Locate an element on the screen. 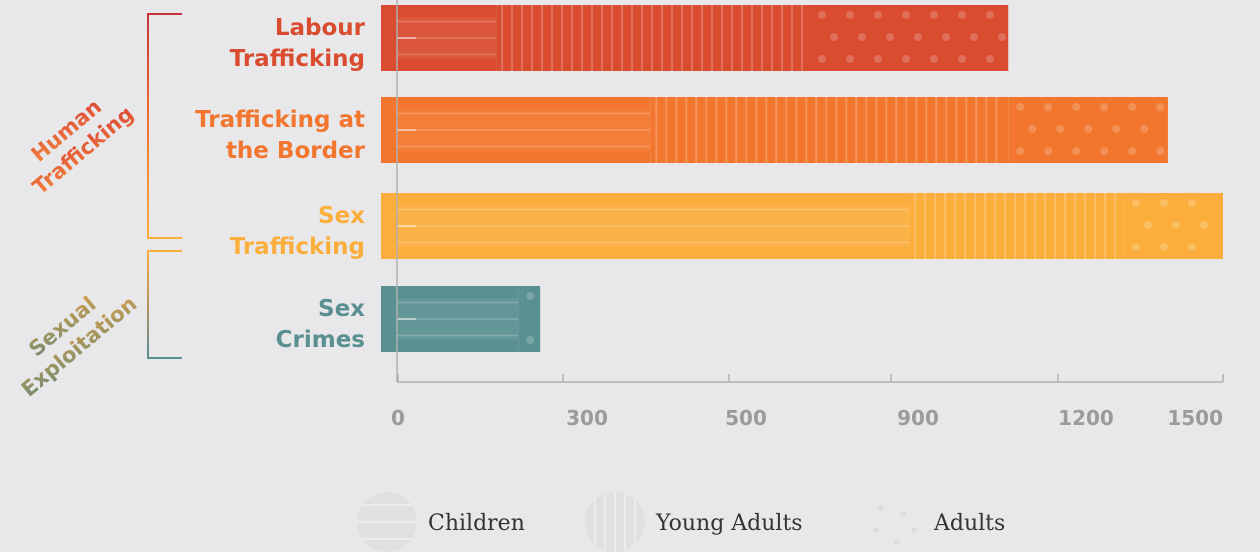 Image resolution: width=1260 pixels, height=552 pixels. legend-label-children: Children is located at coordinates (476, 523).